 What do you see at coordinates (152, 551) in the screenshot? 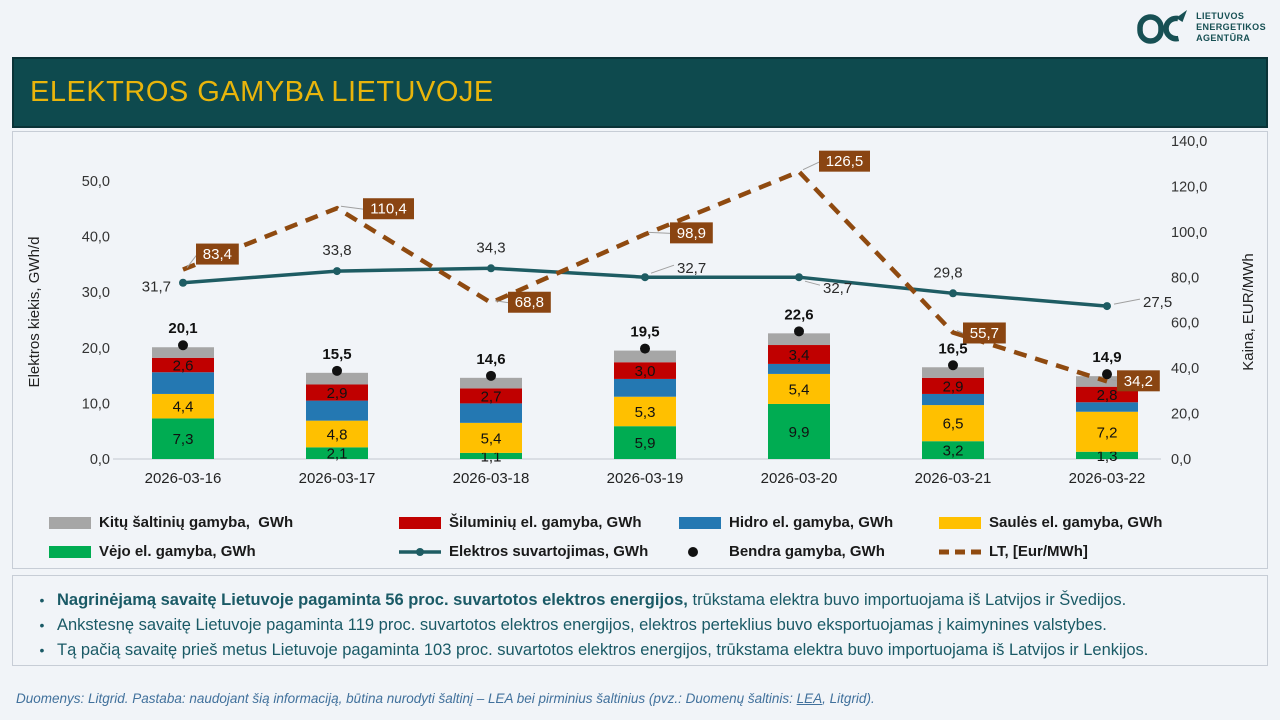
I see `legend-item: Vėjo el. gamyba, GWh` at bounding box center [152, 551].